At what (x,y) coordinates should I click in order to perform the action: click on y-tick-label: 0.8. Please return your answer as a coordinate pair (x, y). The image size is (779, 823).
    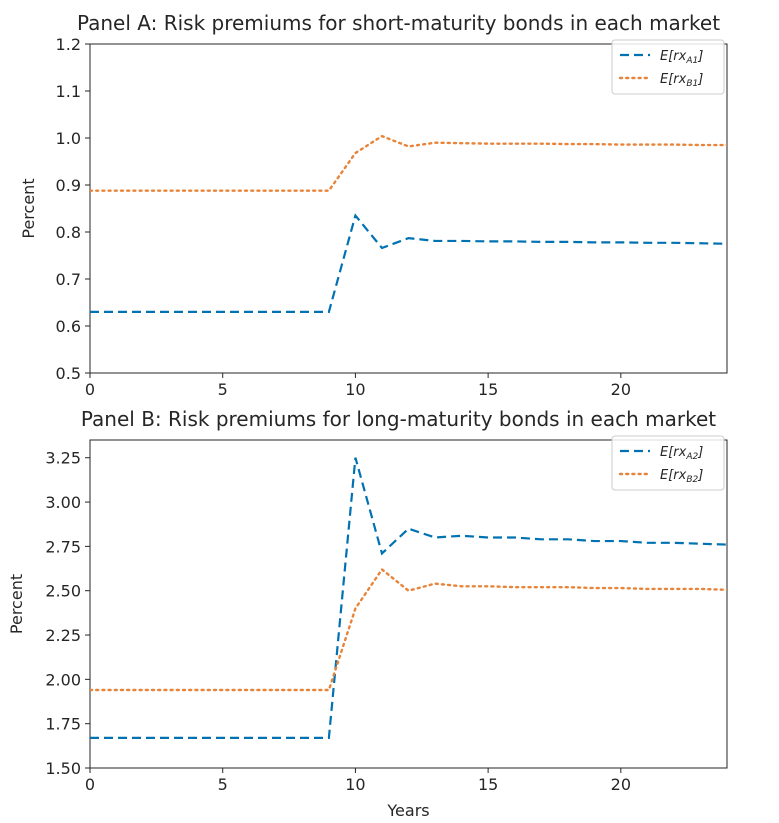
    Looking at the image, I should click on (68, 232).